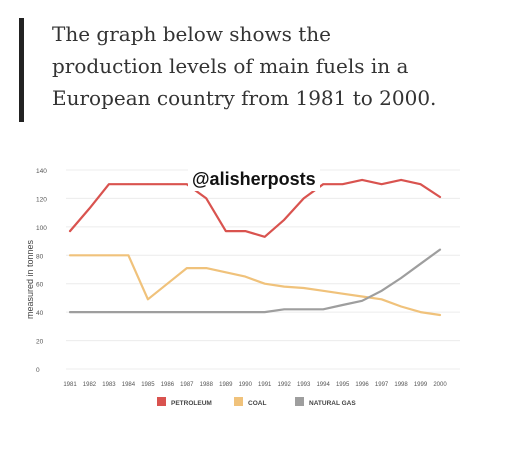 Image resolution: width=512 pixels, height=465 pixels. Describe the element at coordinates (230, 66) in the screenshot. I see `heading-line-2: production levels of main fuels in a` at that location.